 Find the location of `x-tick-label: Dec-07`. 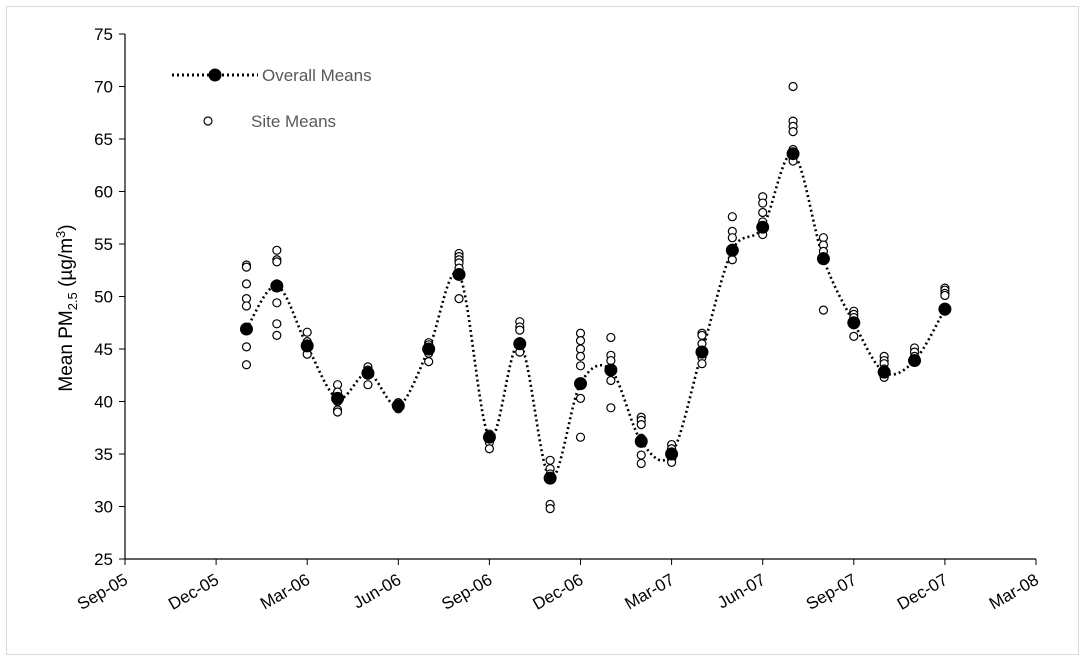

x-tick-label: Dec-07 is located at coordinates (922, 592).